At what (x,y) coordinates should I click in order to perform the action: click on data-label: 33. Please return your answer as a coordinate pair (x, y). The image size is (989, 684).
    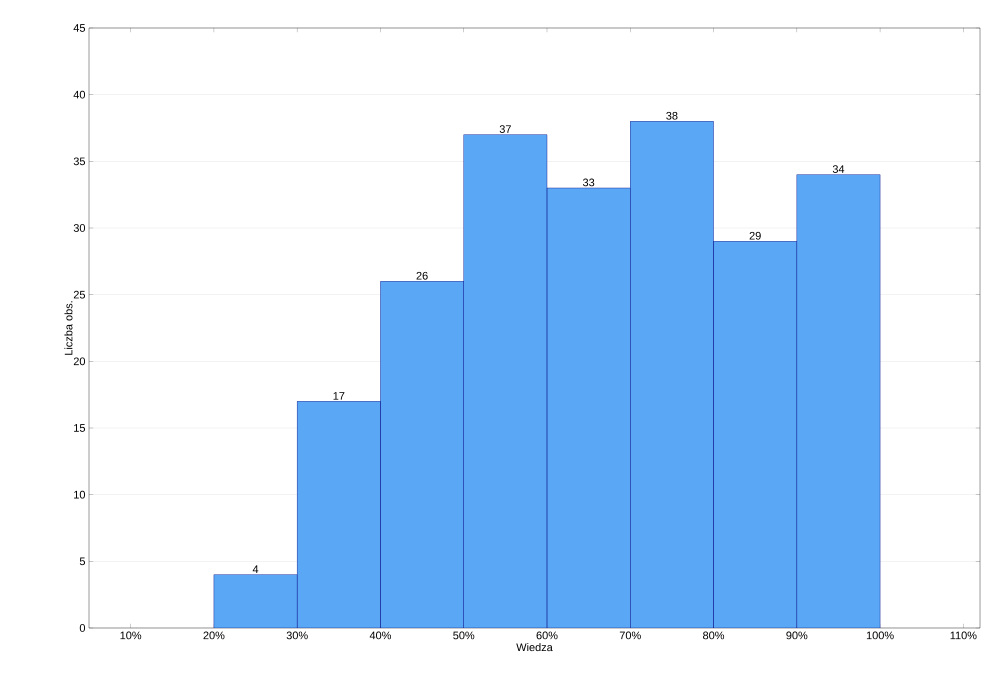
    Looking at the image, I should click on (588, 182).